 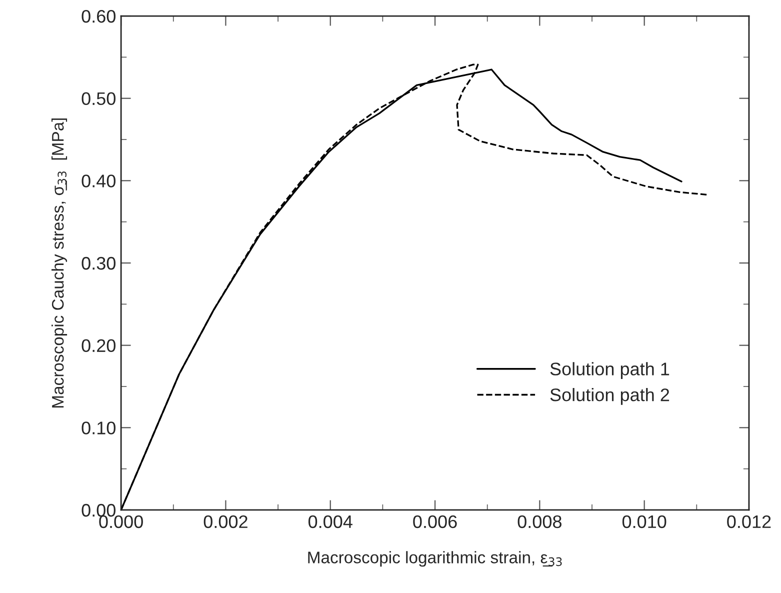 What do you see at coordinates (99, 16) in the screenshot?
I see `y-tick-label: 0.60` at bounding box center [99, 16].